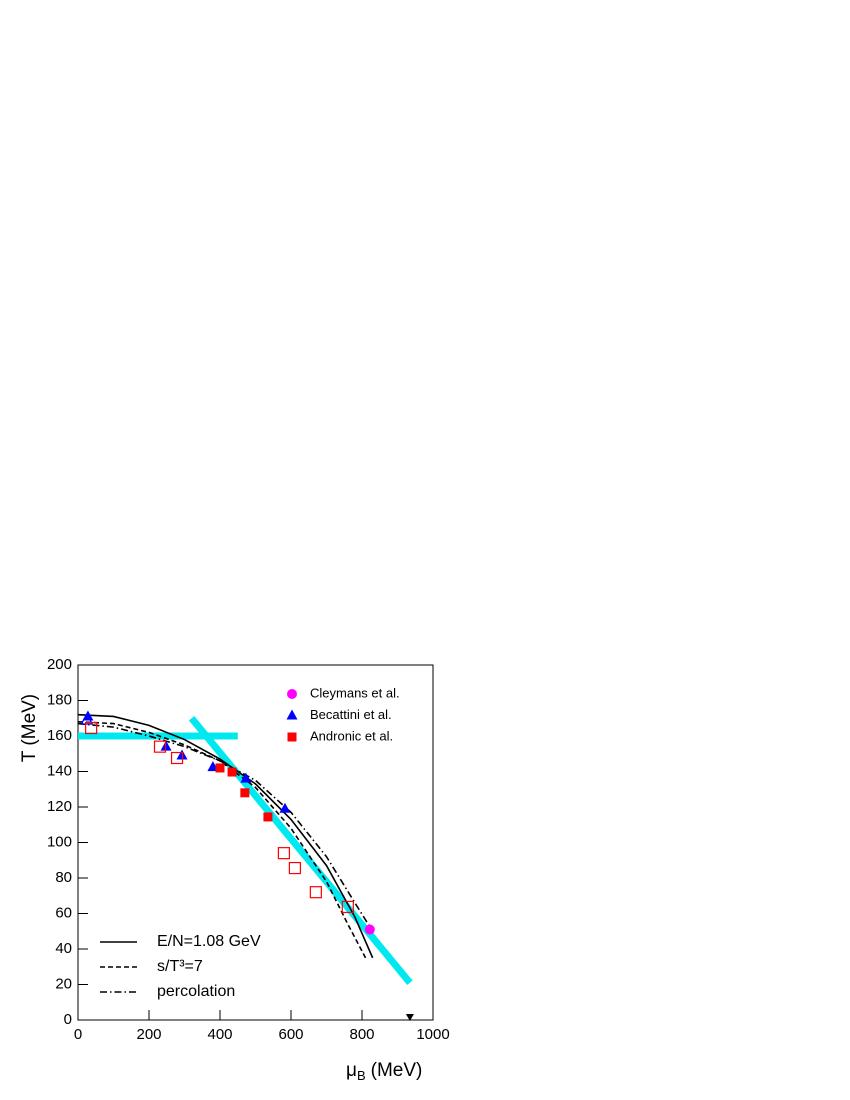 This screenshot has height=1100, width=850. What do you see at coordinates (219, 1034) in the screenshot?
I see `x-tick-label: 400` at bounding box center [219, 1034].